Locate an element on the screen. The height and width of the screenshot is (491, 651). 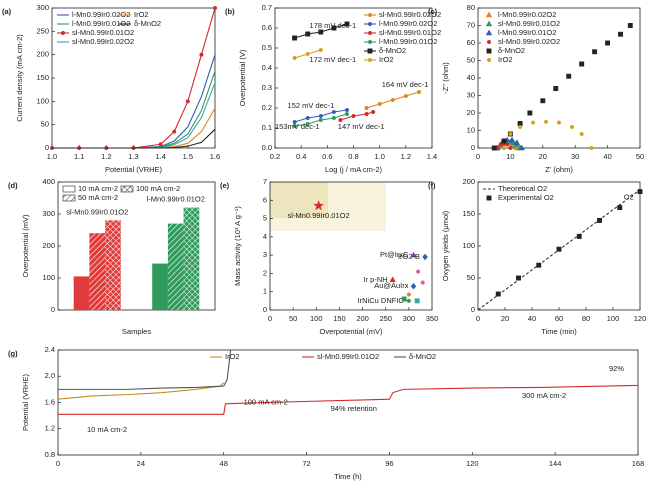
x-tick-label: 350 is located at coordinates (432, 318).